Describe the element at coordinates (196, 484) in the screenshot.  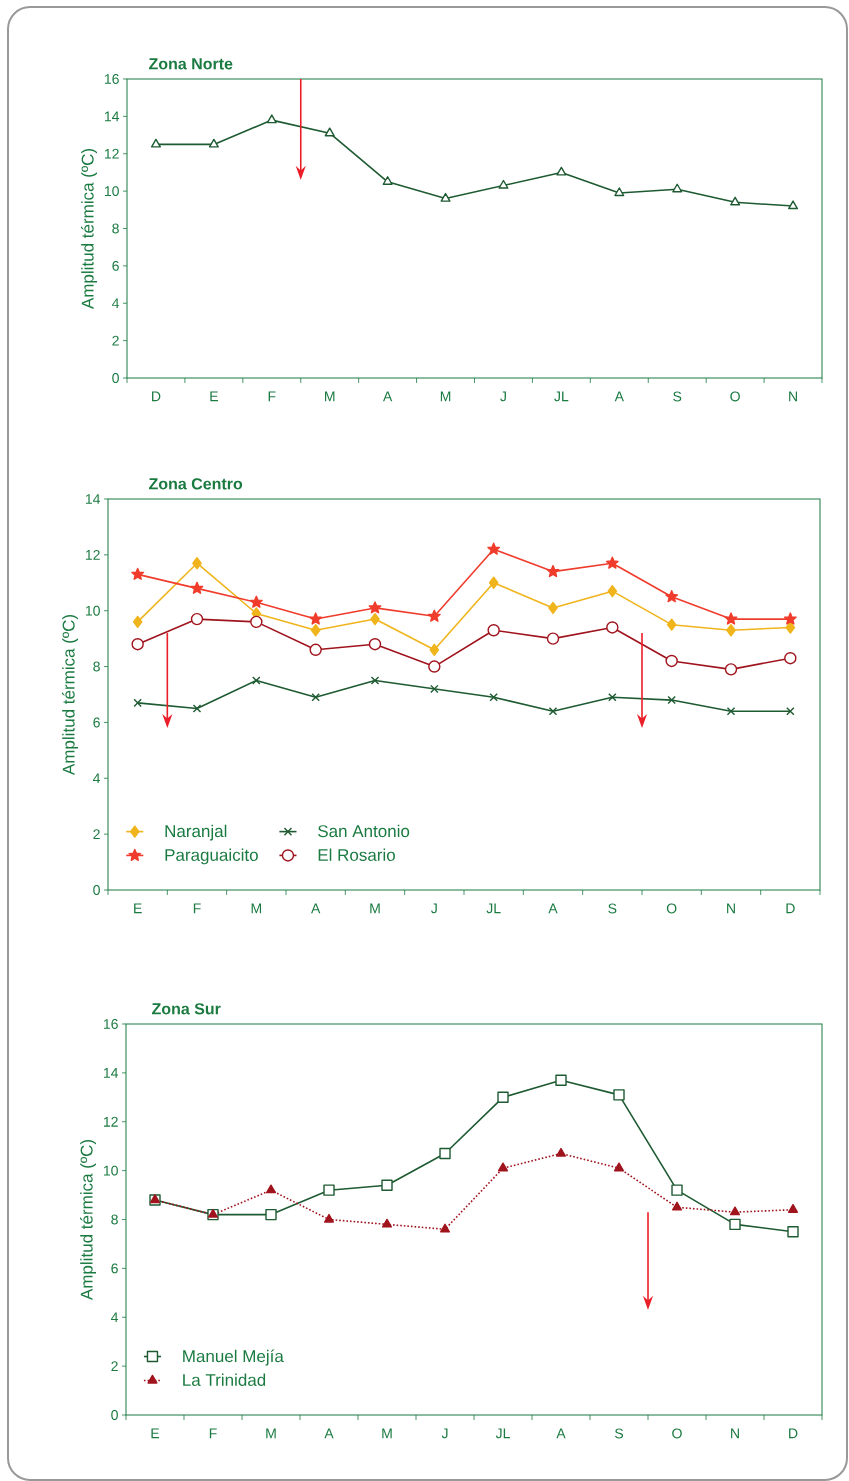
I see `chart-title: Zona Centro` at that location.